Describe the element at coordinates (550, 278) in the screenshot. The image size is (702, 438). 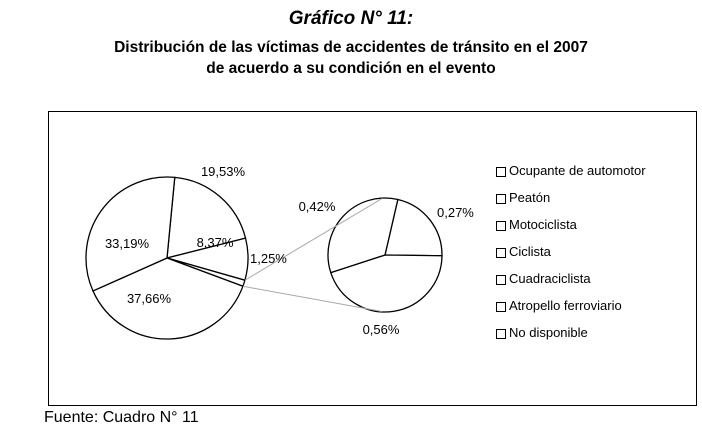
I see `legend-label: Cuadraciclista` at that location.